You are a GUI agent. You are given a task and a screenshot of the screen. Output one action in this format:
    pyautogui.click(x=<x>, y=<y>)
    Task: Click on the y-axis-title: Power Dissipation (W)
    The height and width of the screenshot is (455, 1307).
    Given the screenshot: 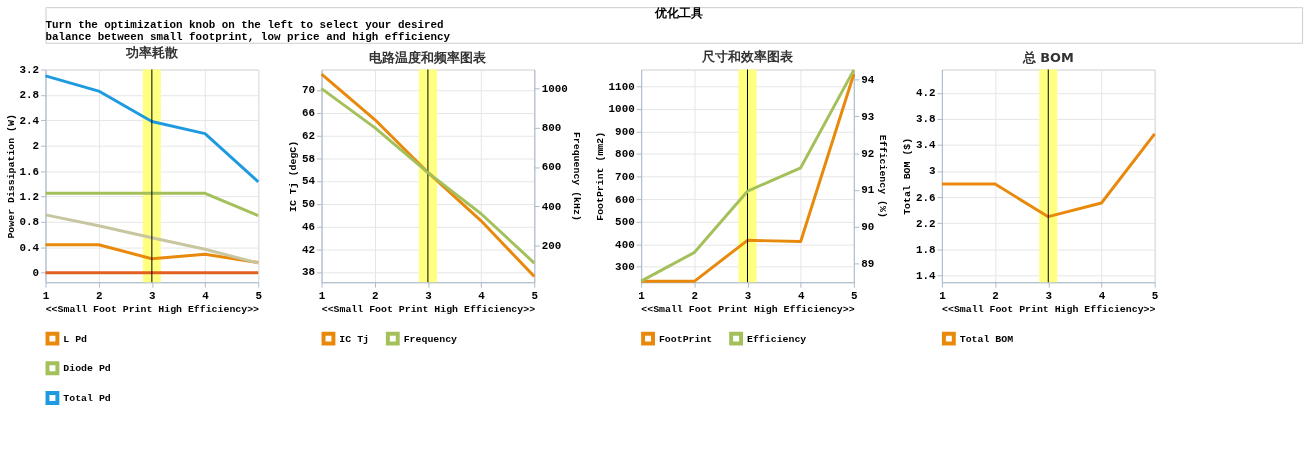 What is the action you would take?
    pyautogui.click(x=11, y=176)
    